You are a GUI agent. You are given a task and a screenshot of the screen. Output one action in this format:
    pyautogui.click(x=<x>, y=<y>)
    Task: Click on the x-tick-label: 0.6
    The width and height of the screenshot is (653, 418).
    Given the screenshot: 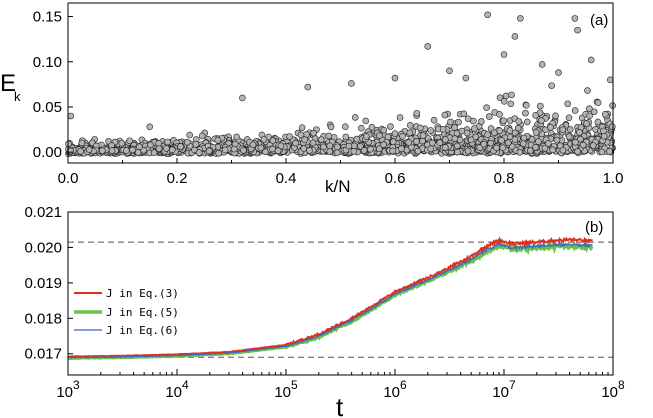 What is the action you would take?
    pyautogui.click(x=395, y=178)
    